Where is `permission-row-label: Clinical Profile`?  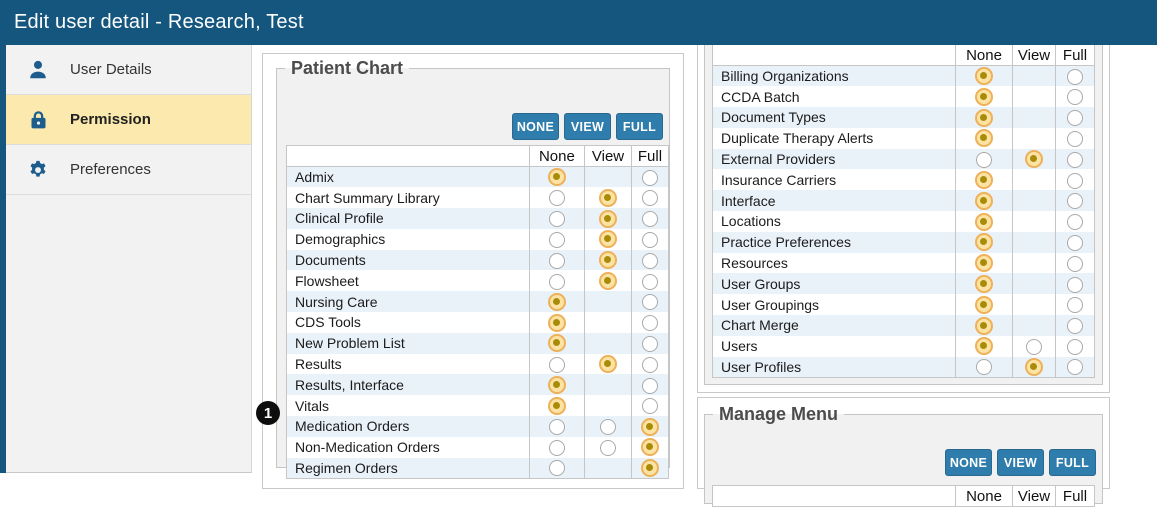 permission-row-label: Clinical Profile is located at coordinates (339, 218).